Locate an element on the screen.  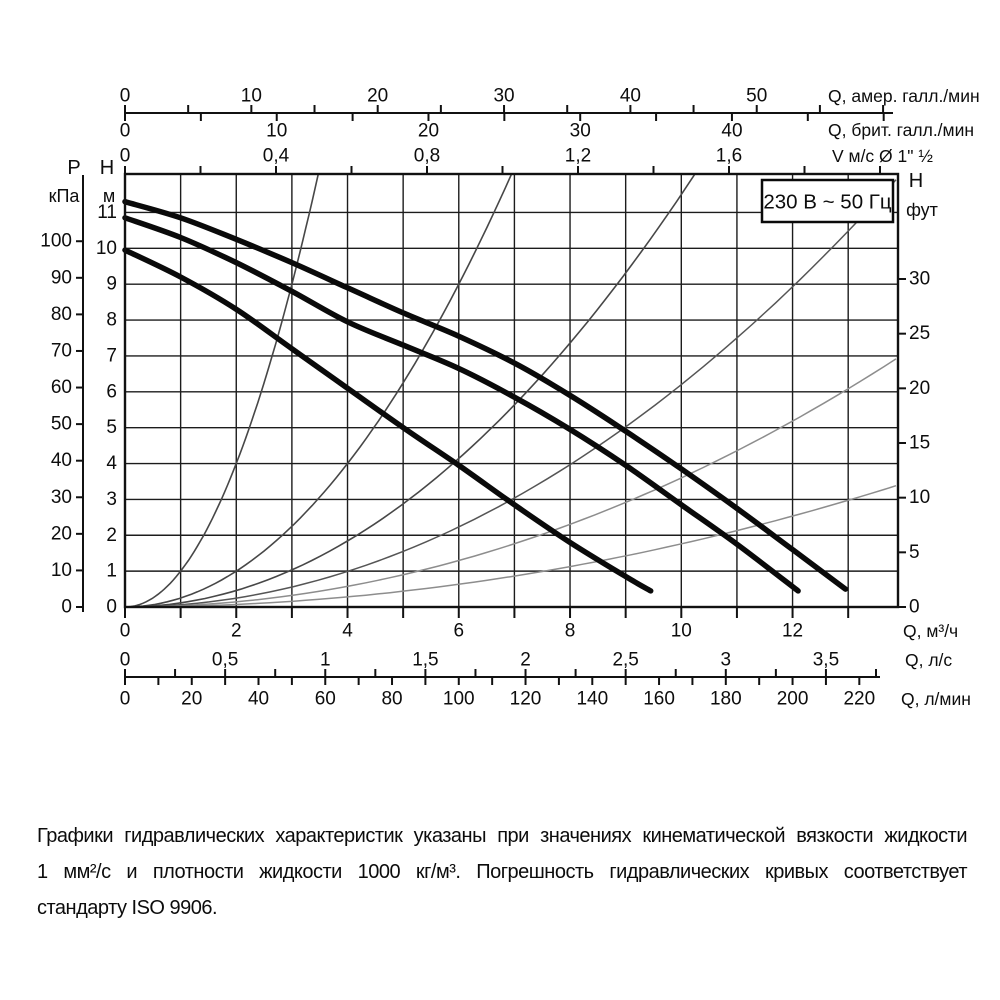
tick-label-head-m: 9 is located at coordinates (111, 284).